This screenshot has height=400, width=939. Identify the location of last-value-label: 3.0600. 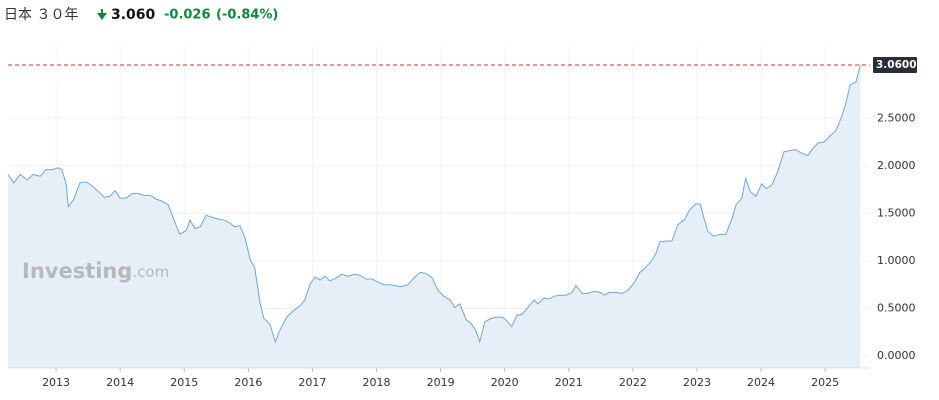
(896, 65).